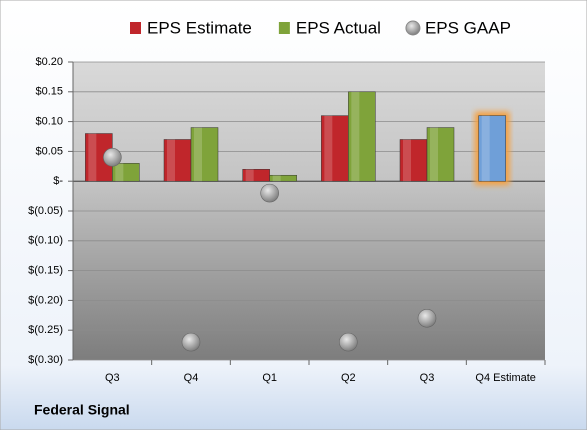 This screenshot has width=587, height=435. What do you see at coordinates (191, 378) in the screenshot?
I see `x-tick-label: Q4` at bounding box center [191, 378].